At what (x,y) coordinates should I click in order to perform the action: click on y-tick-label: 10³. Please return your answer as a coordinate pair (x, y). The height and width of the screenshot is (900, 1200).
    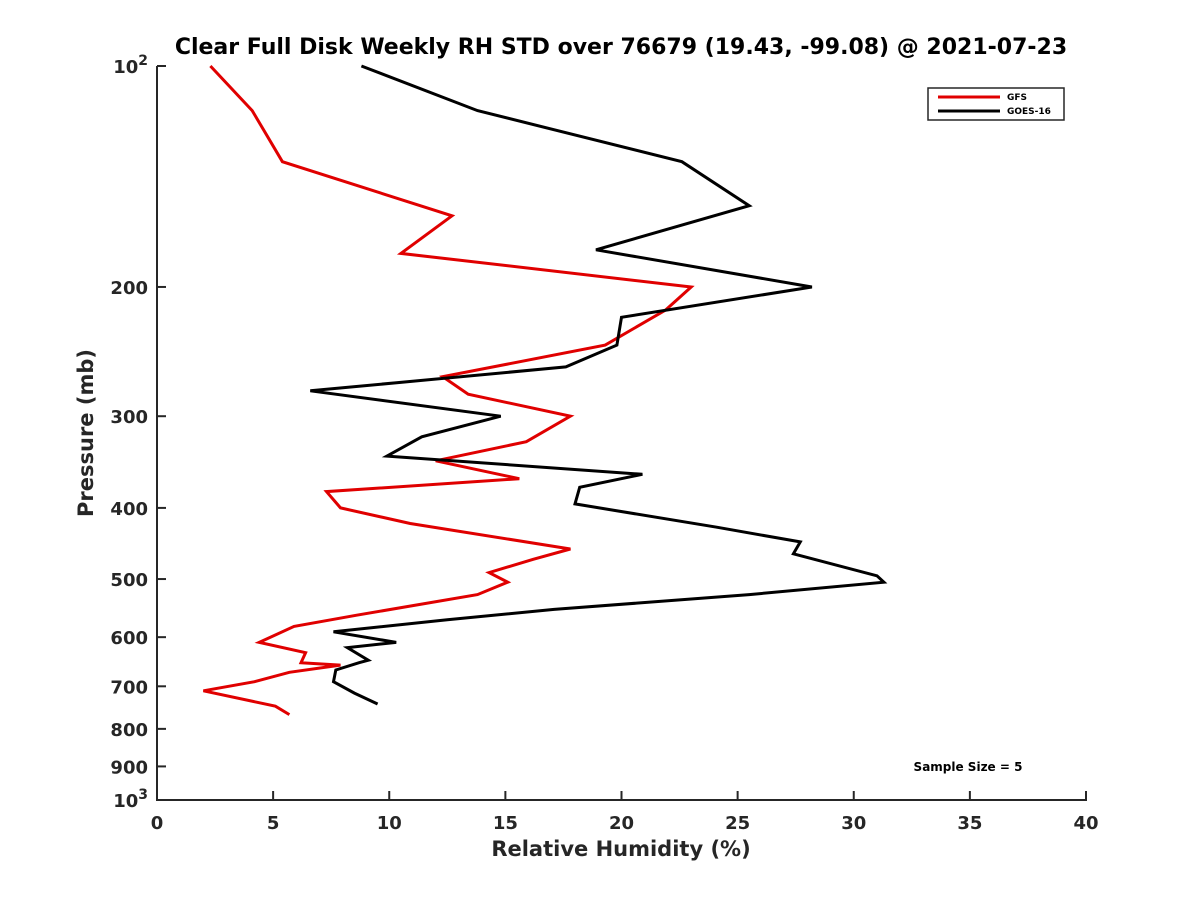
    Looking at the image, I should click on (130, 799).